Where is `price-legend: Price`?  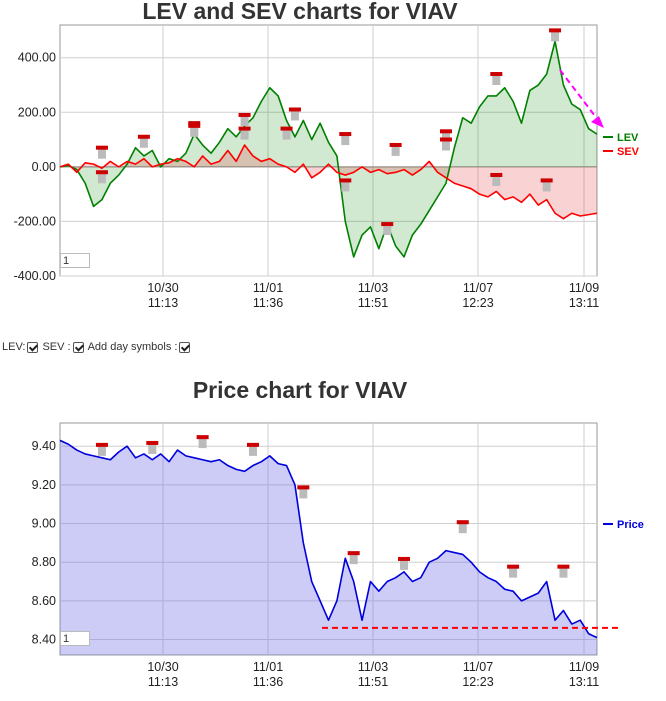
price-legend: Price is located at coordinates (623, 525).